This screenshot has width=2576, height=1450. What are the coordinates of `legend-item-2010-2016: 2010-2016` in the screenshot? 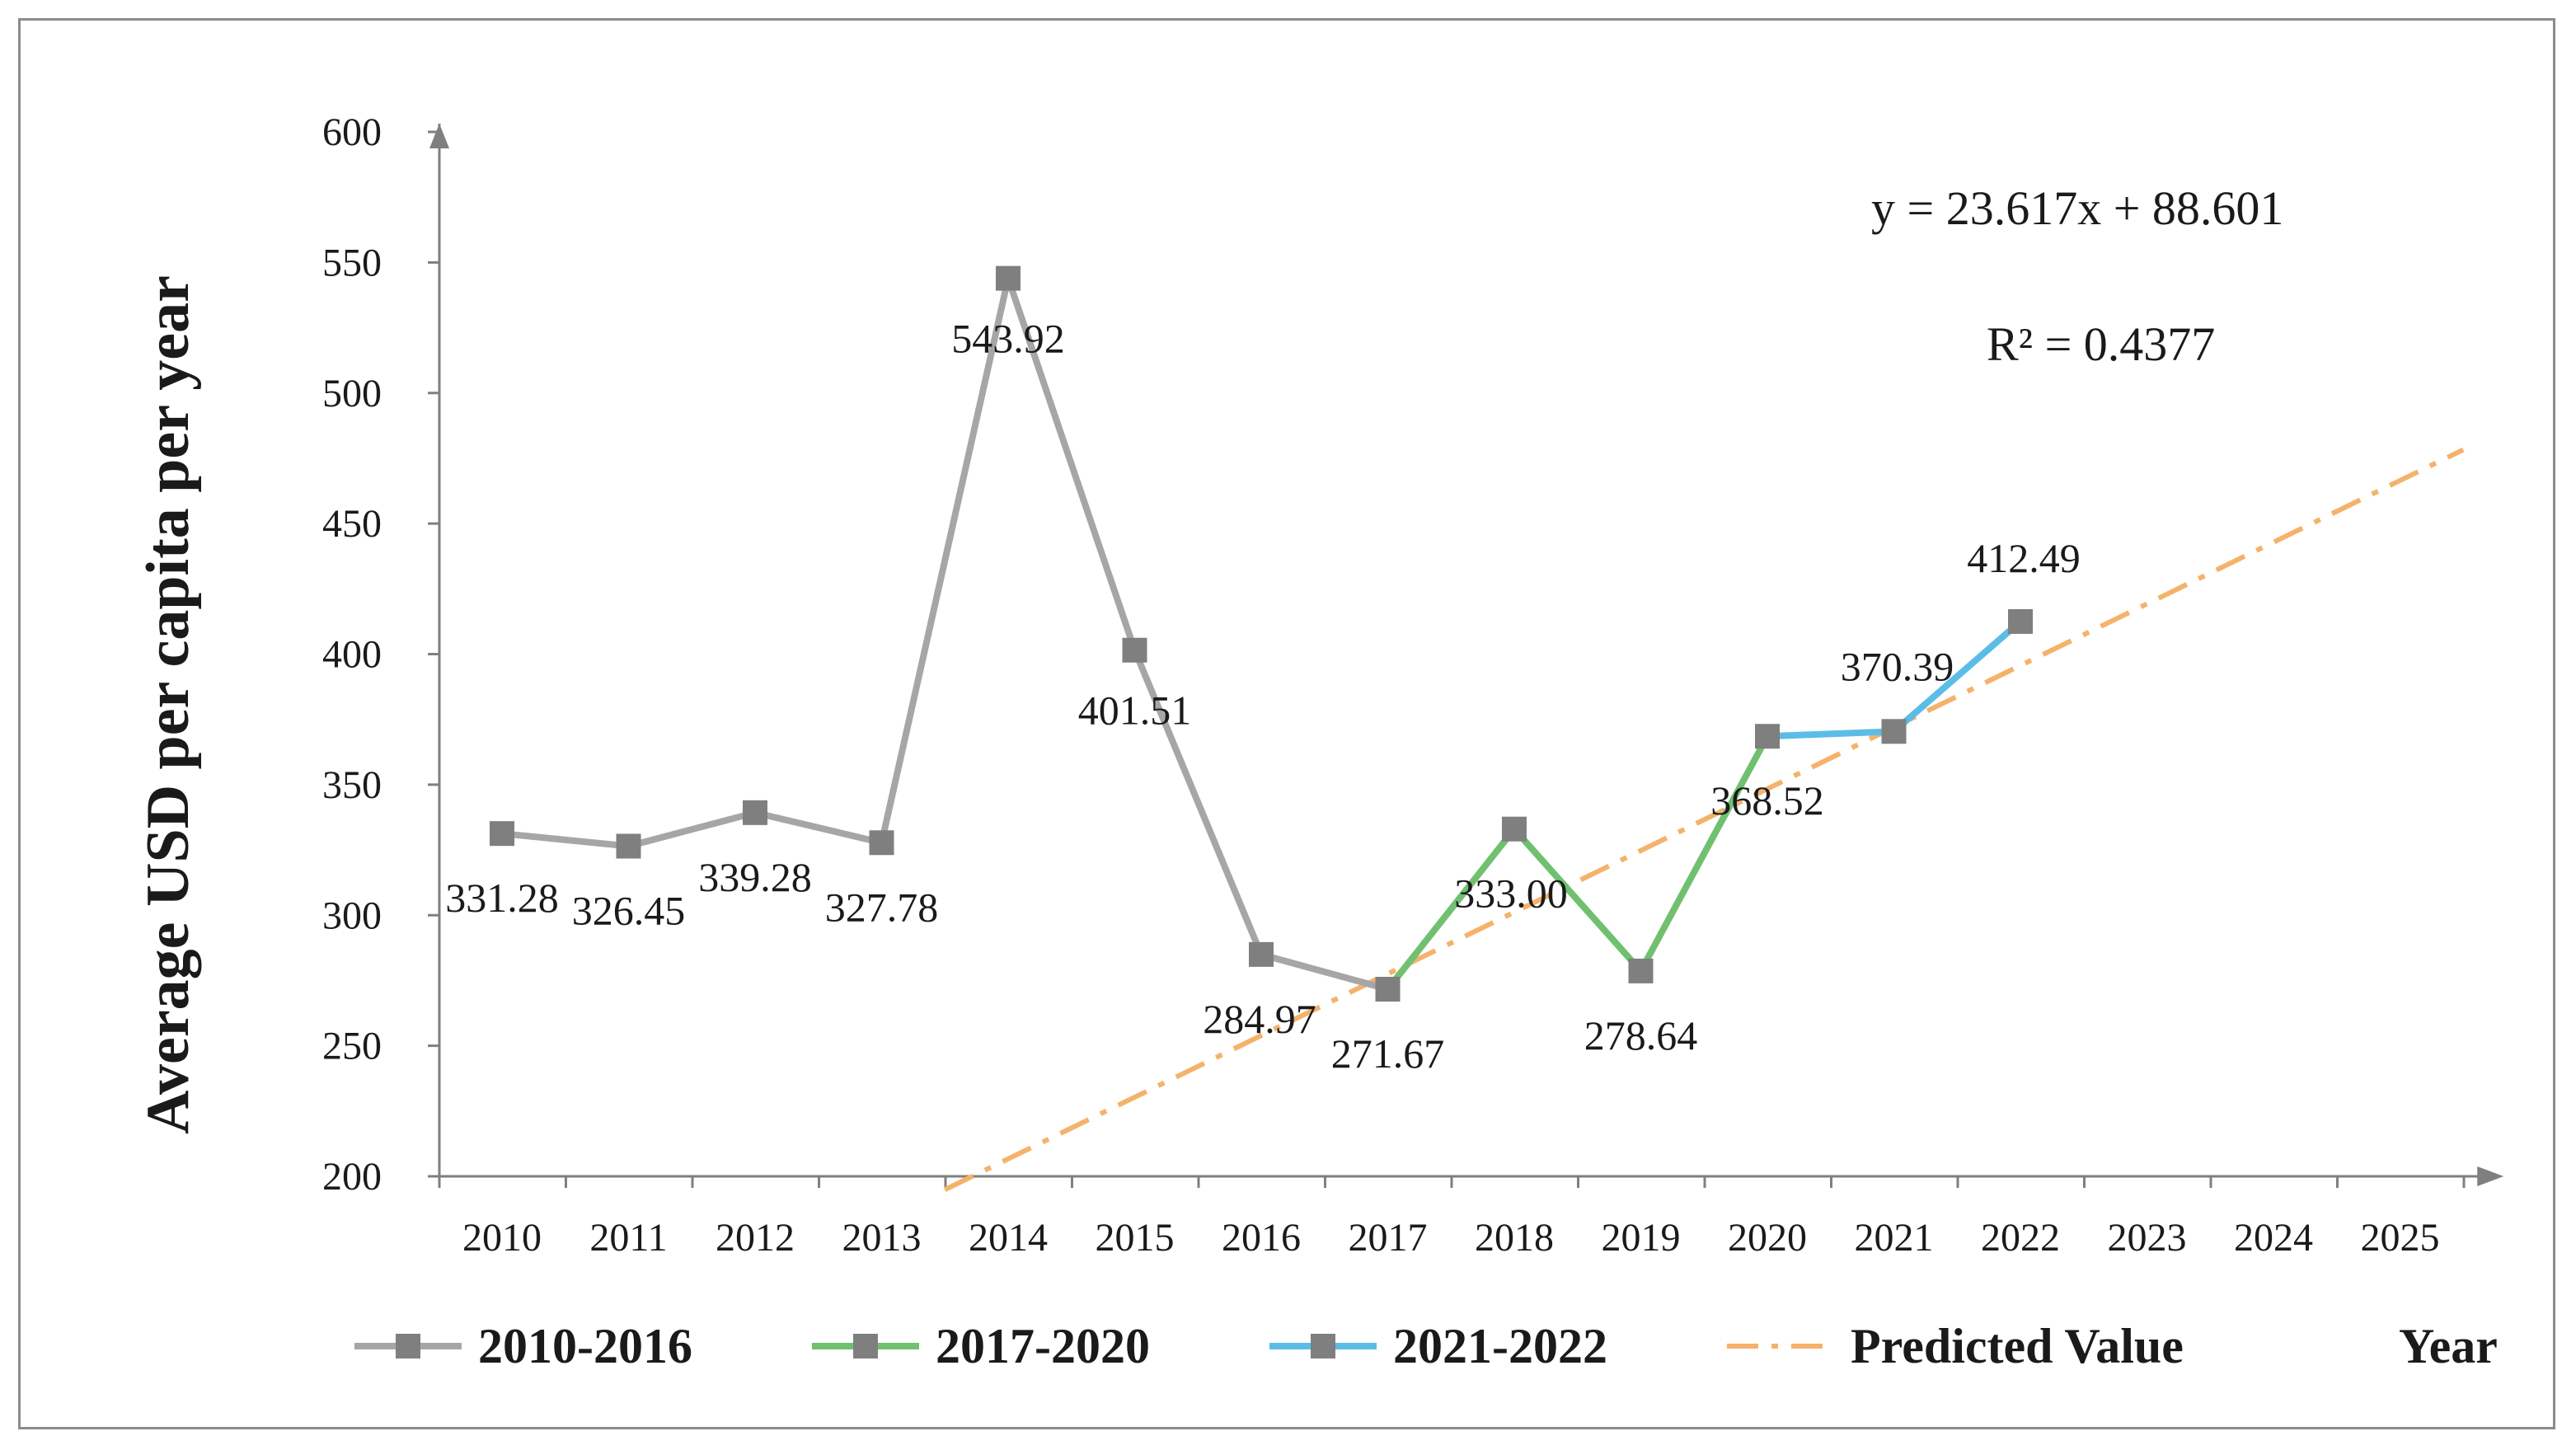 It's located at (523, 1346).